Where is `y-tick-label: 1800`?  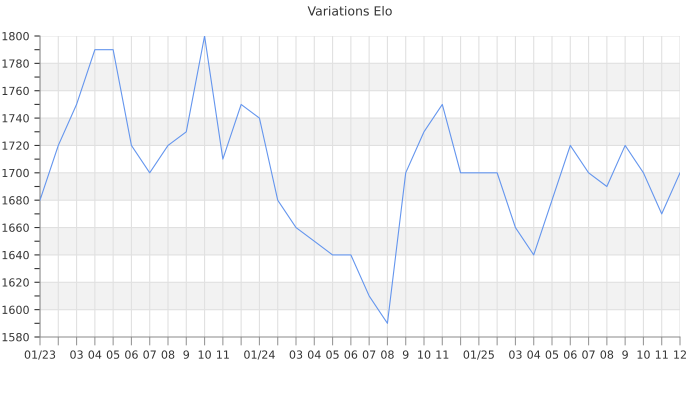 y-tick-label: 1800 is located at coordinates (15, 36).